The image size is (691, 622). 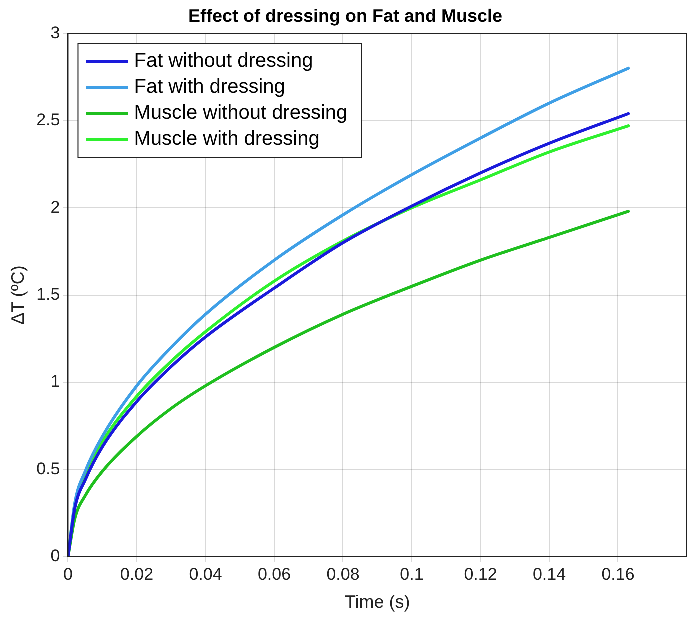 I want to click on legend-label: Muscle without dressing, so click(x=241, y=113).